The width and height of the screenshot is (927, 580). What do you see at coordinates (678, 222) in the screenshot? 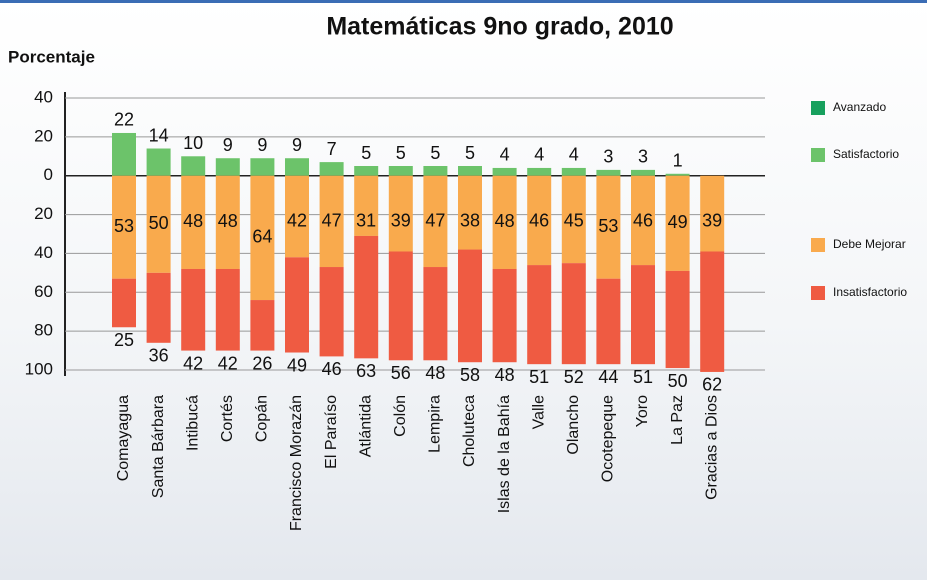
I see `data-label: 49` at bounding box center [678, 222].